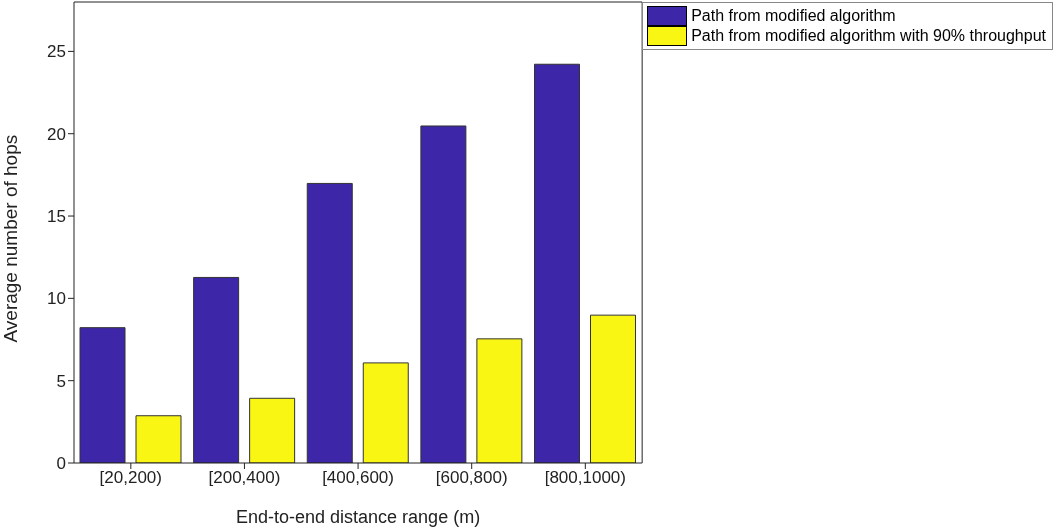 This screenshot has width=1057, height=531. Describe the element at coordinates (61, 464) in the screenshot. I see `y-tick-label: 0` at that location.